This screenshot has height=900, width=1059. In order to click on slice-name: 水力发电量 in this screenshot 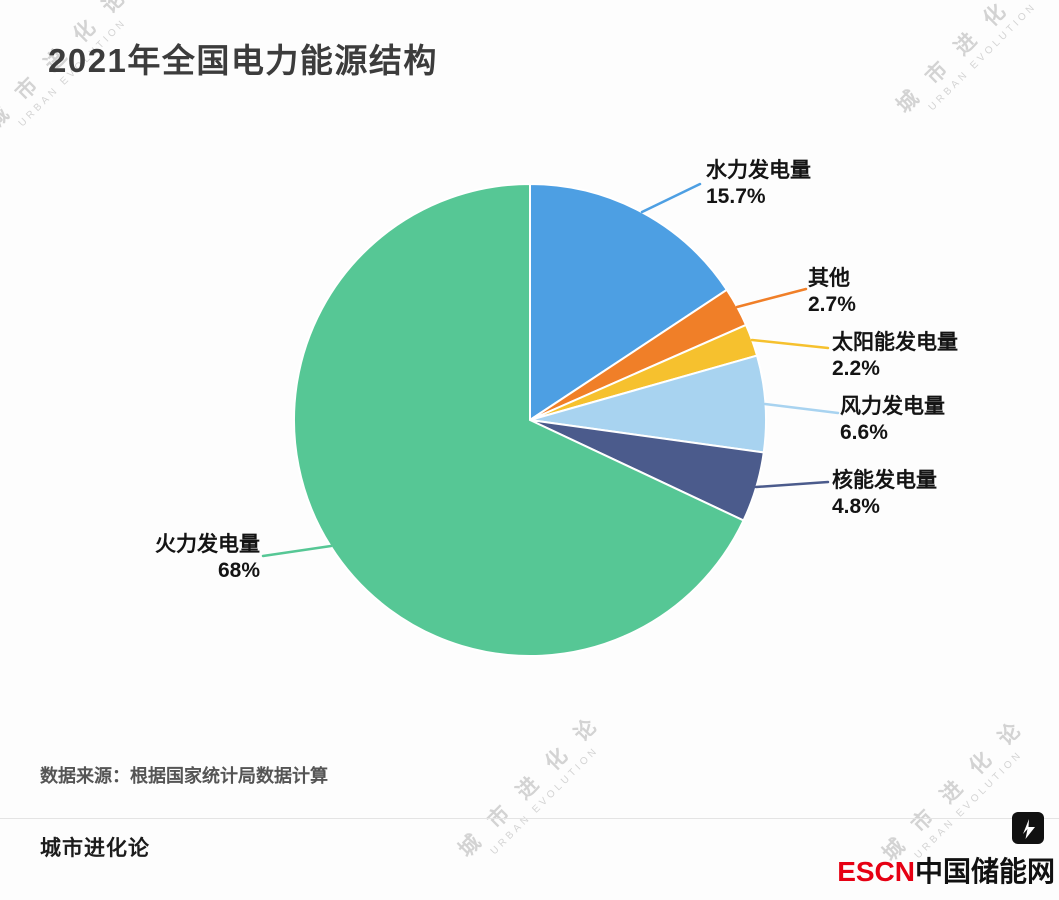, I will do `click(758, 170)`.